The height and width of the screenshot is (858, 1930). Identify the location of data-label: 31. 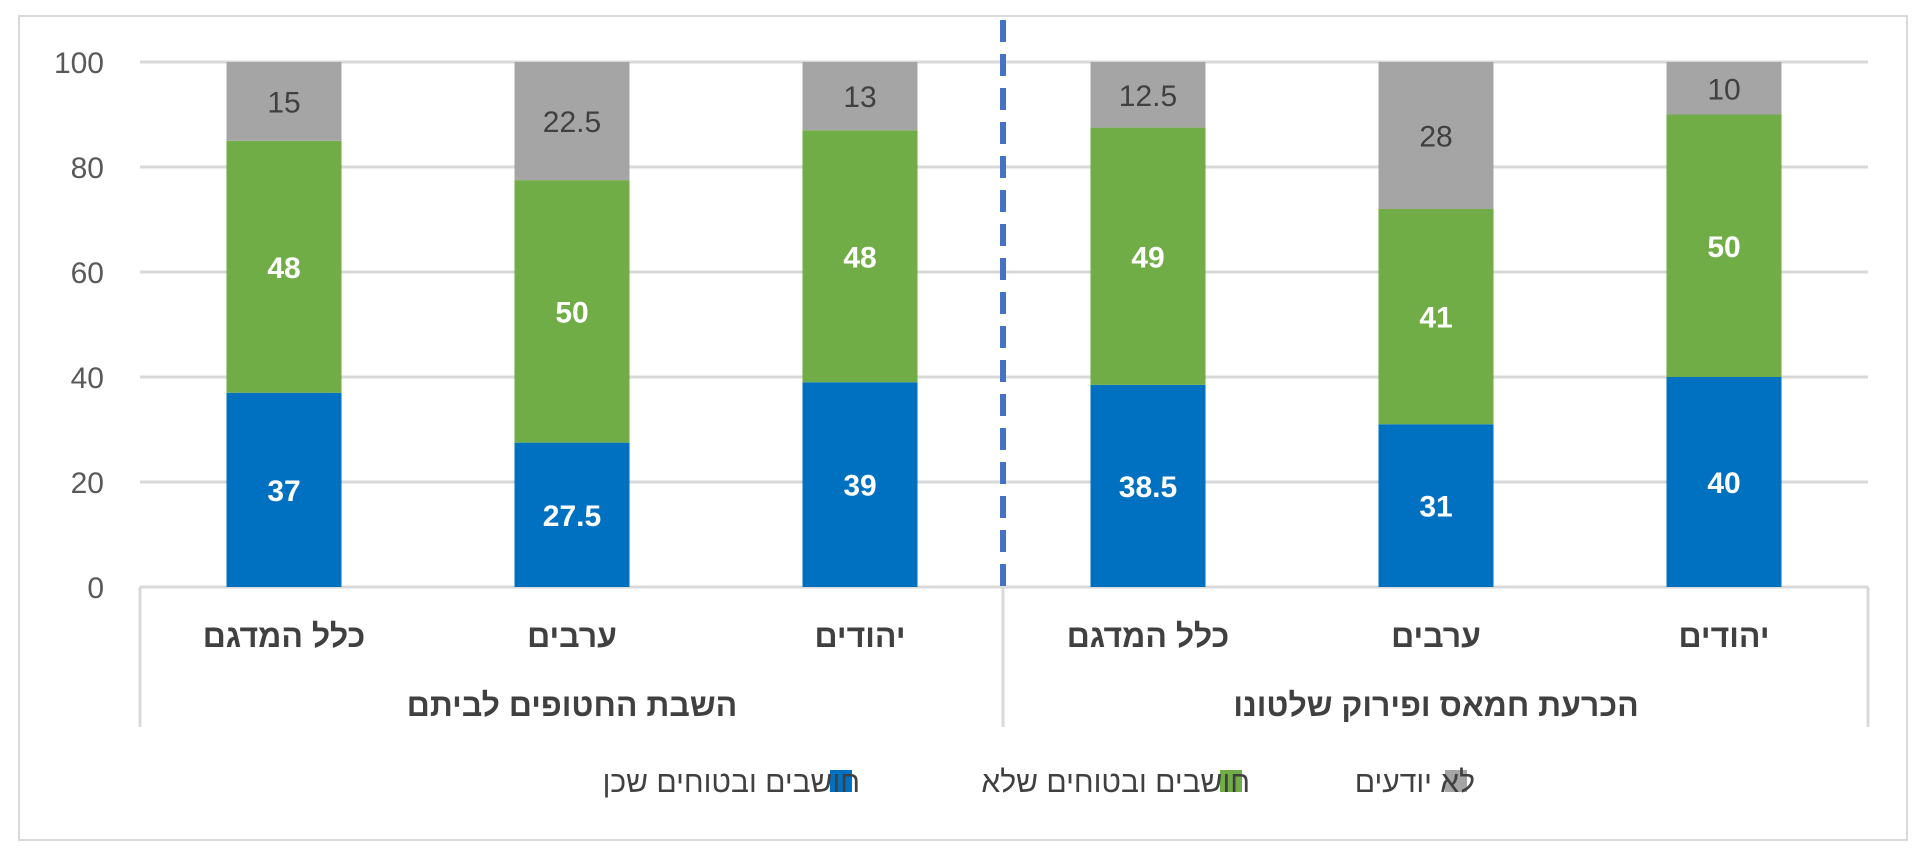
(1435, 507).